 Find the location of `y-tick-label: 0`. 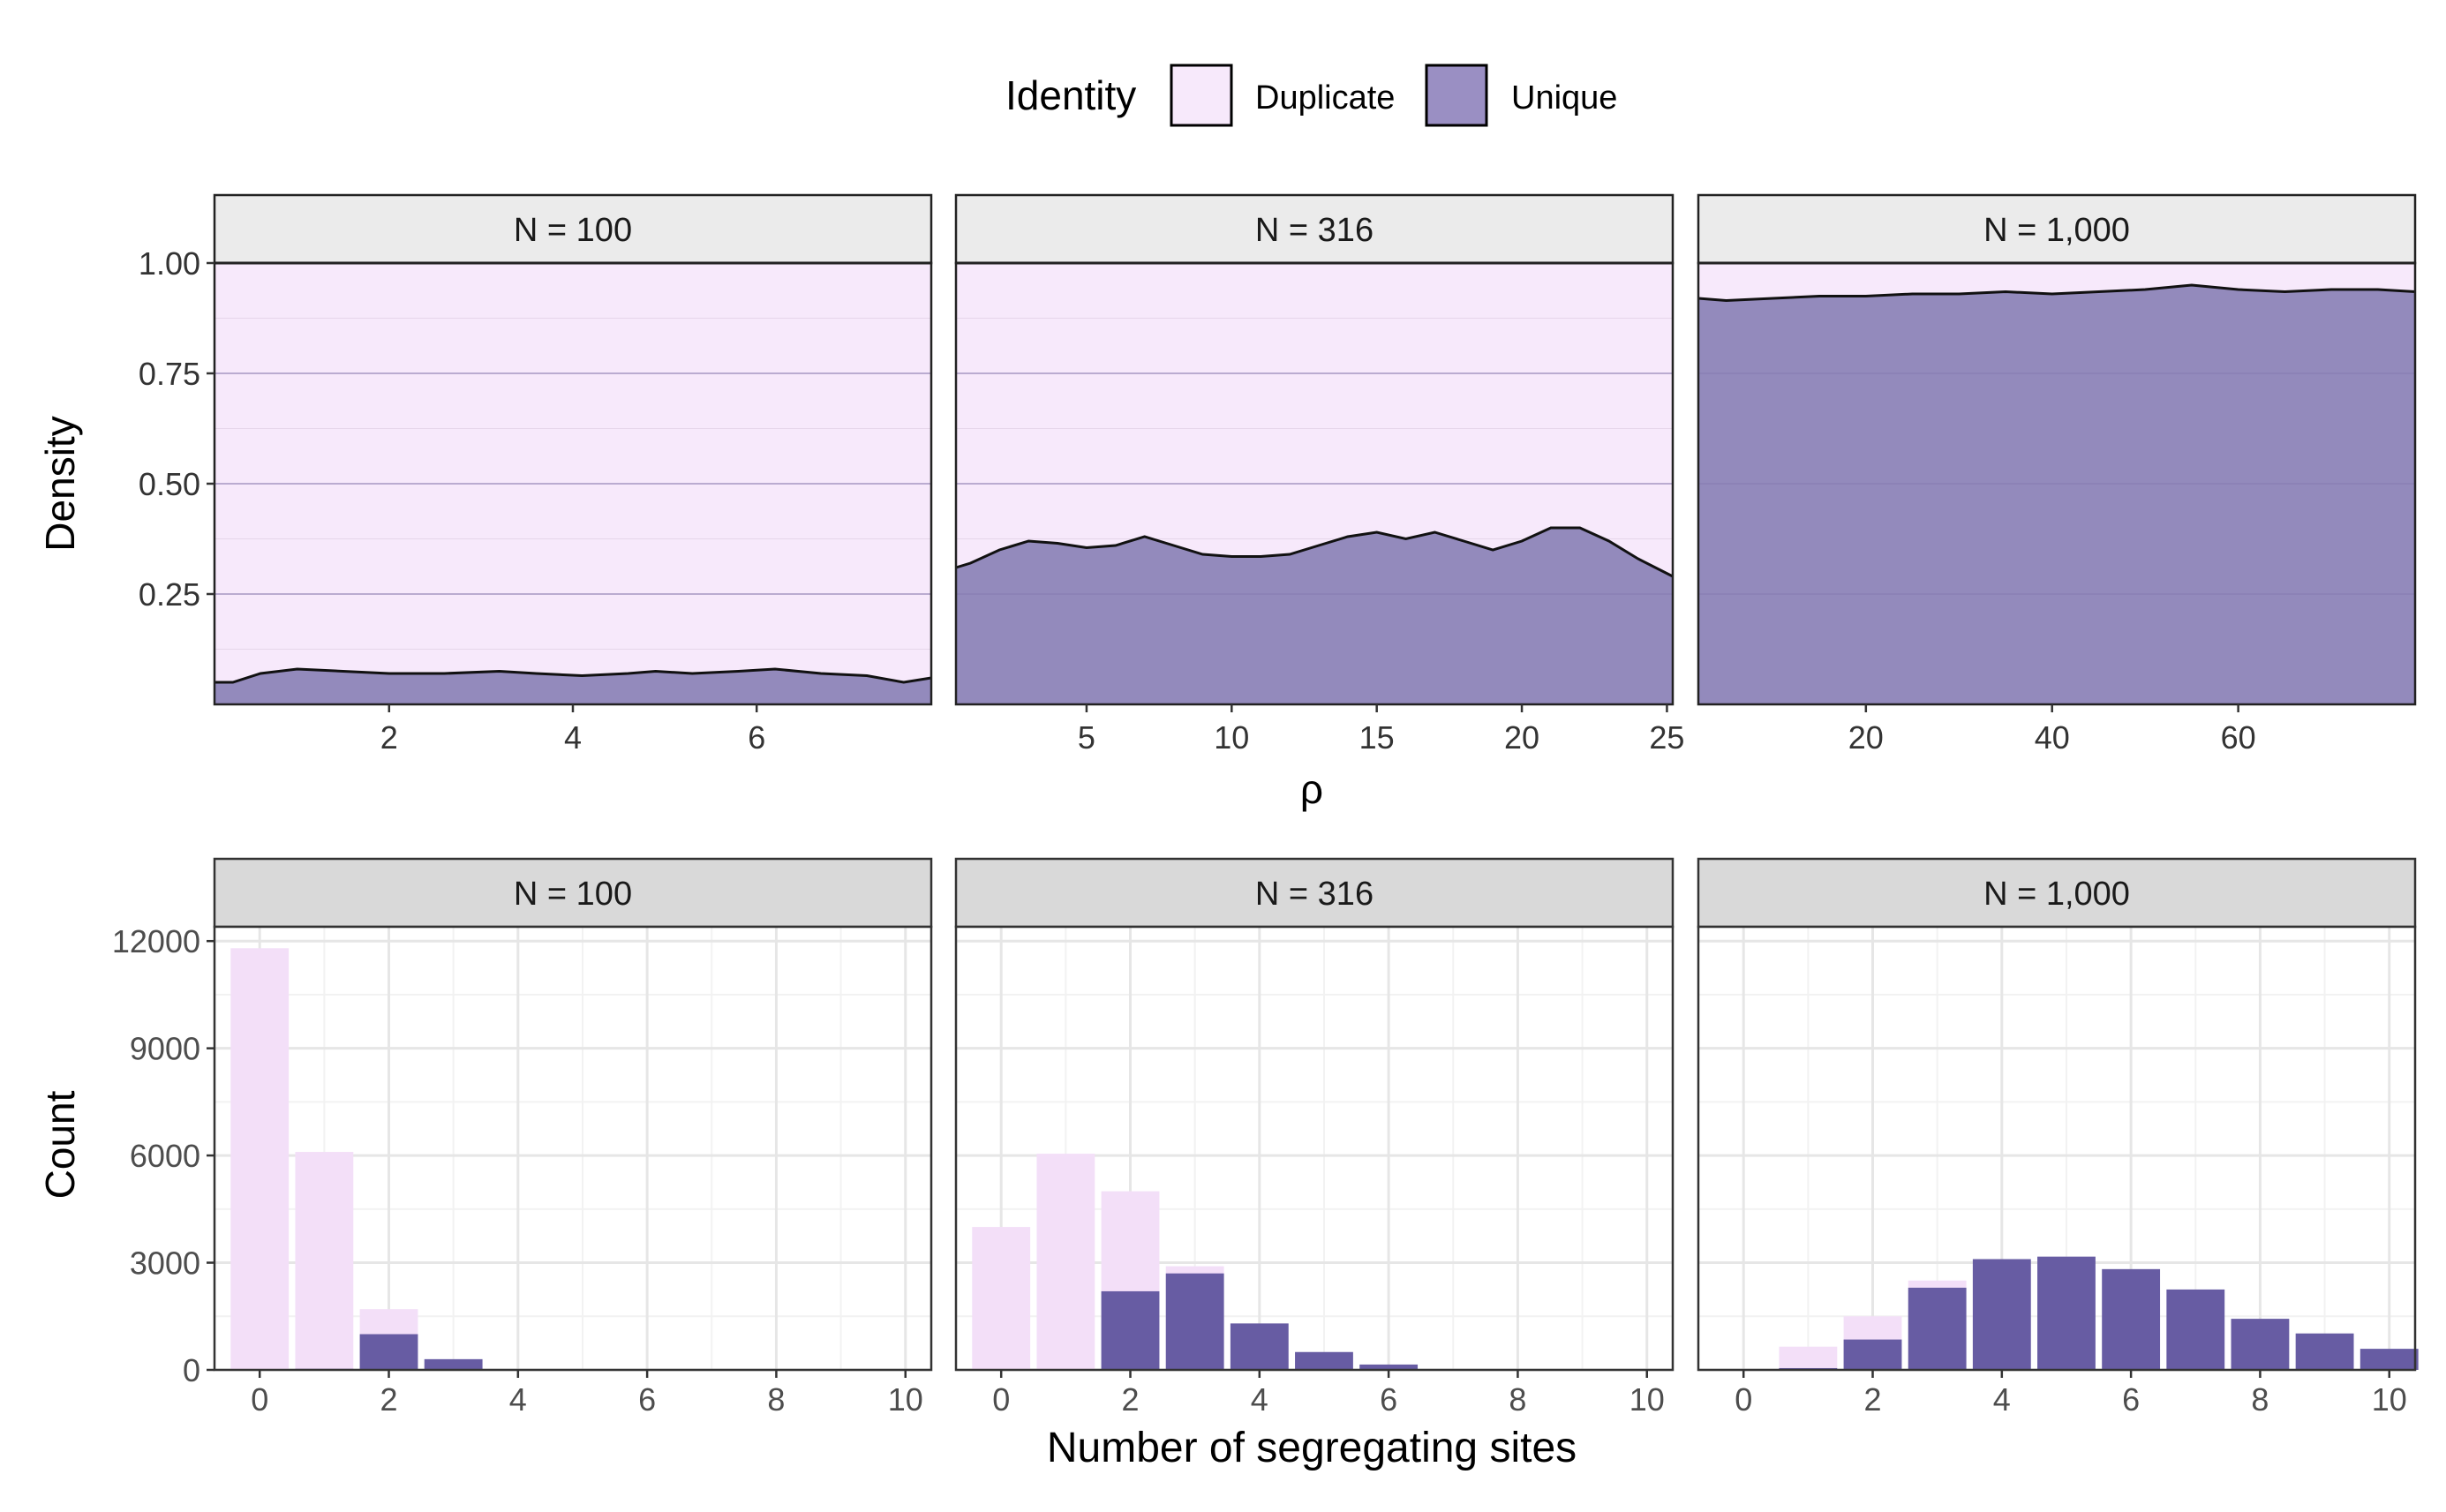

y-tick-label: 0 is located at coordinates (191, 1370).